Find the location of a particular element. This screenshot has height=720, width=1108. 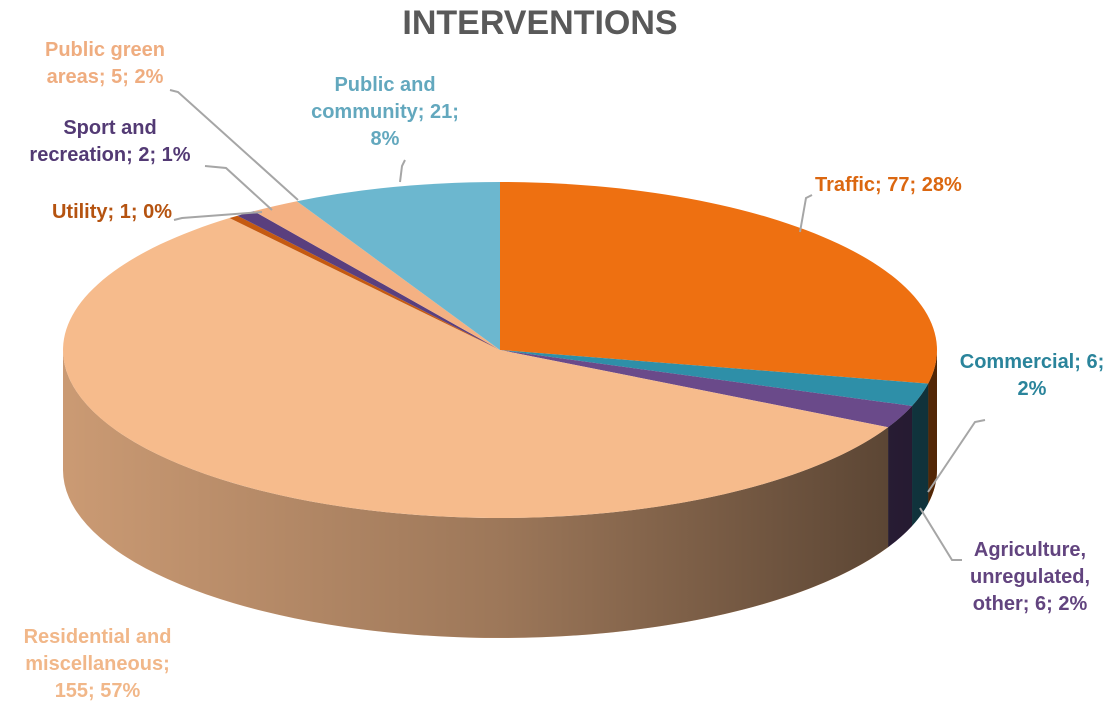

data-label: Public green areas; 5; 2% is located at coordinates (105, 63).